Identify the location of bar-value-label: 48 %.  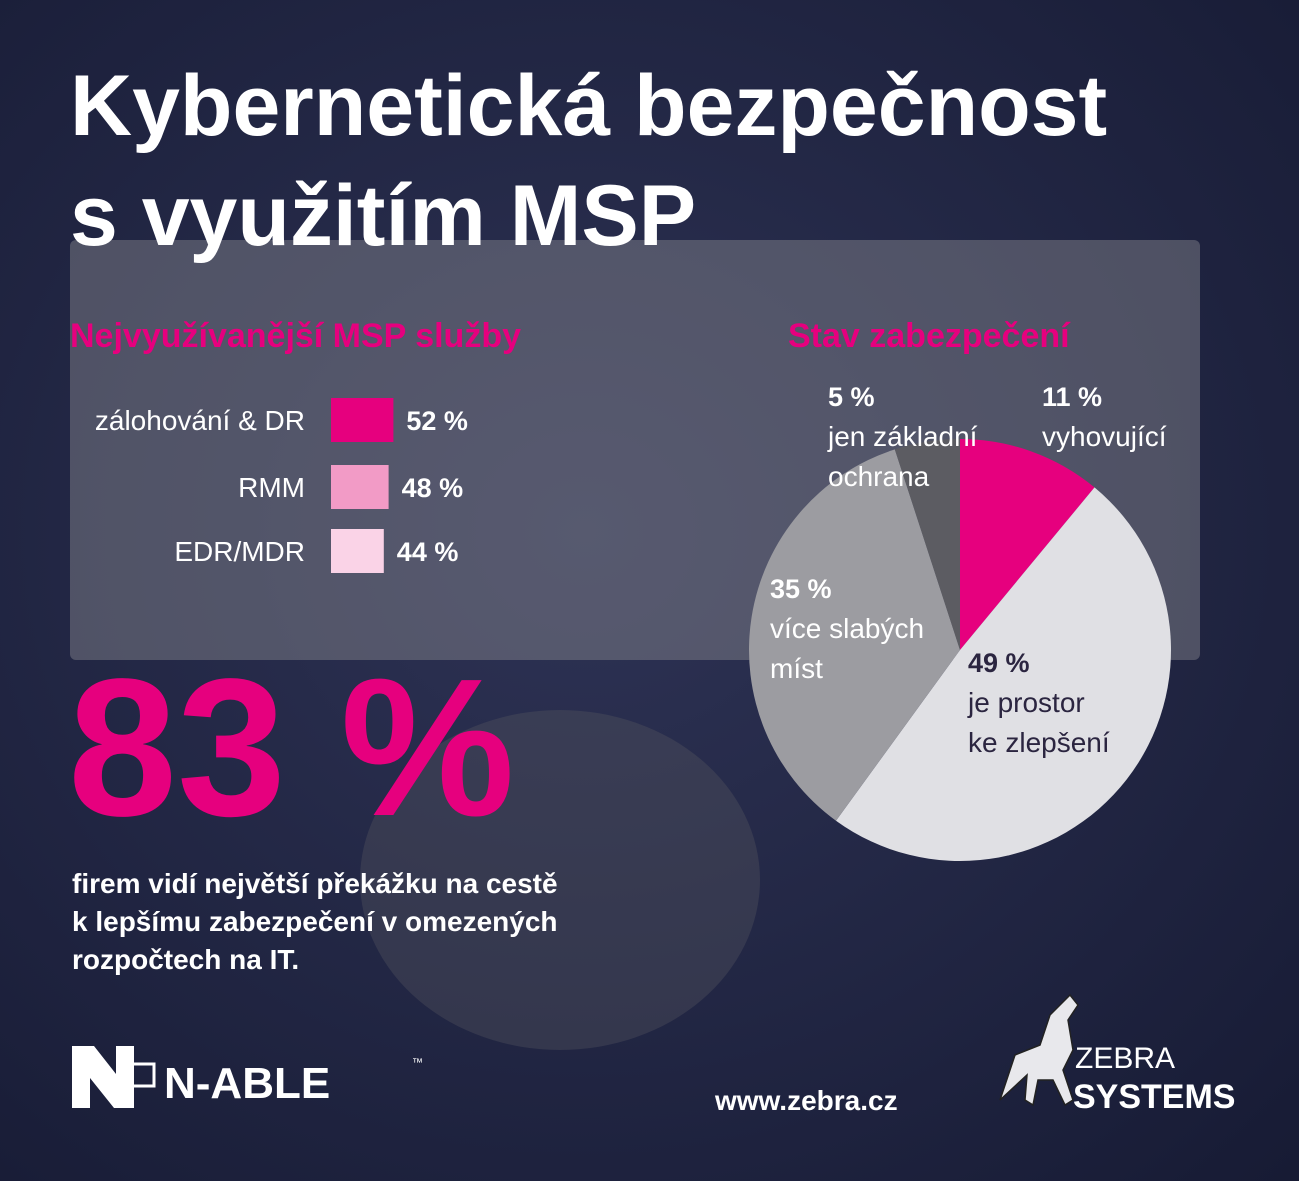
(433, 488).